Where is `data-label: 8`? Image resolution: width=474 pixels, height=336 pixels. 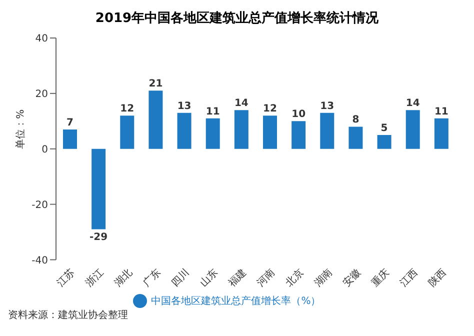
data-label: 8 is located at coordinates (356, 120).